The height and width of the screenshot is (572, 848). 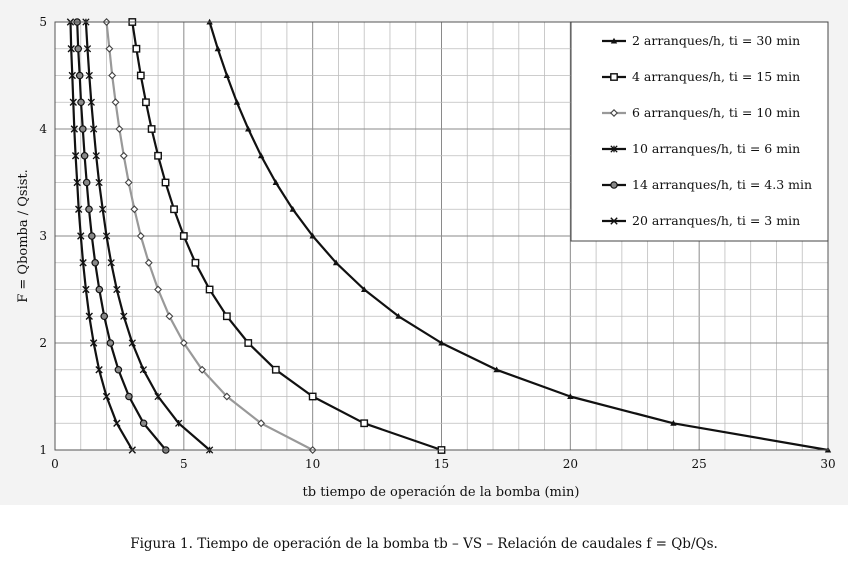 I want to click on legend-box, so click(x=699, y=131).